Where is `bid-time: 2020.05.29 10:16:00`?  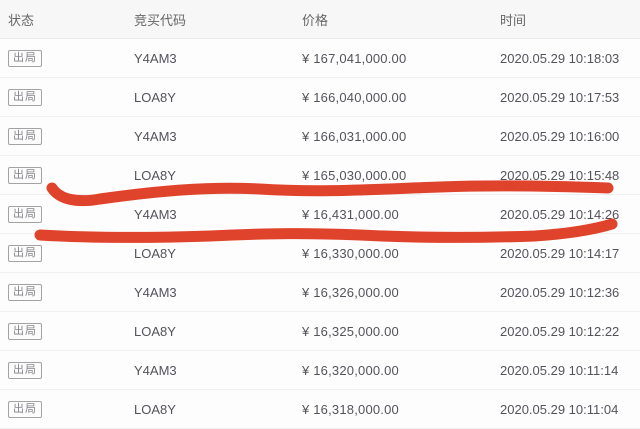
bid-time: 2020.05.29 10:16:00 is located at coordinates (560, 136).